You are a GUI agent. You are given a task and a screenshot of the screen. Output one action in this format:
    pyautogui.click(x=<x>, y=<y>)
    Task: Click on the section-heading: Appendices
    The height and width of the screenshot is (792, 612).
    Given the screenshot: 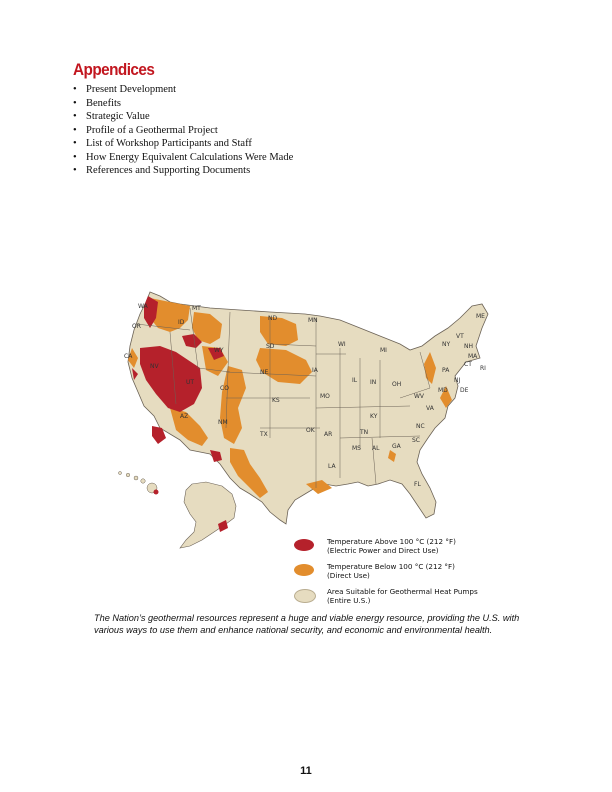 What is the action you would take?
    pyautogui.click(x=114, y=69)
    